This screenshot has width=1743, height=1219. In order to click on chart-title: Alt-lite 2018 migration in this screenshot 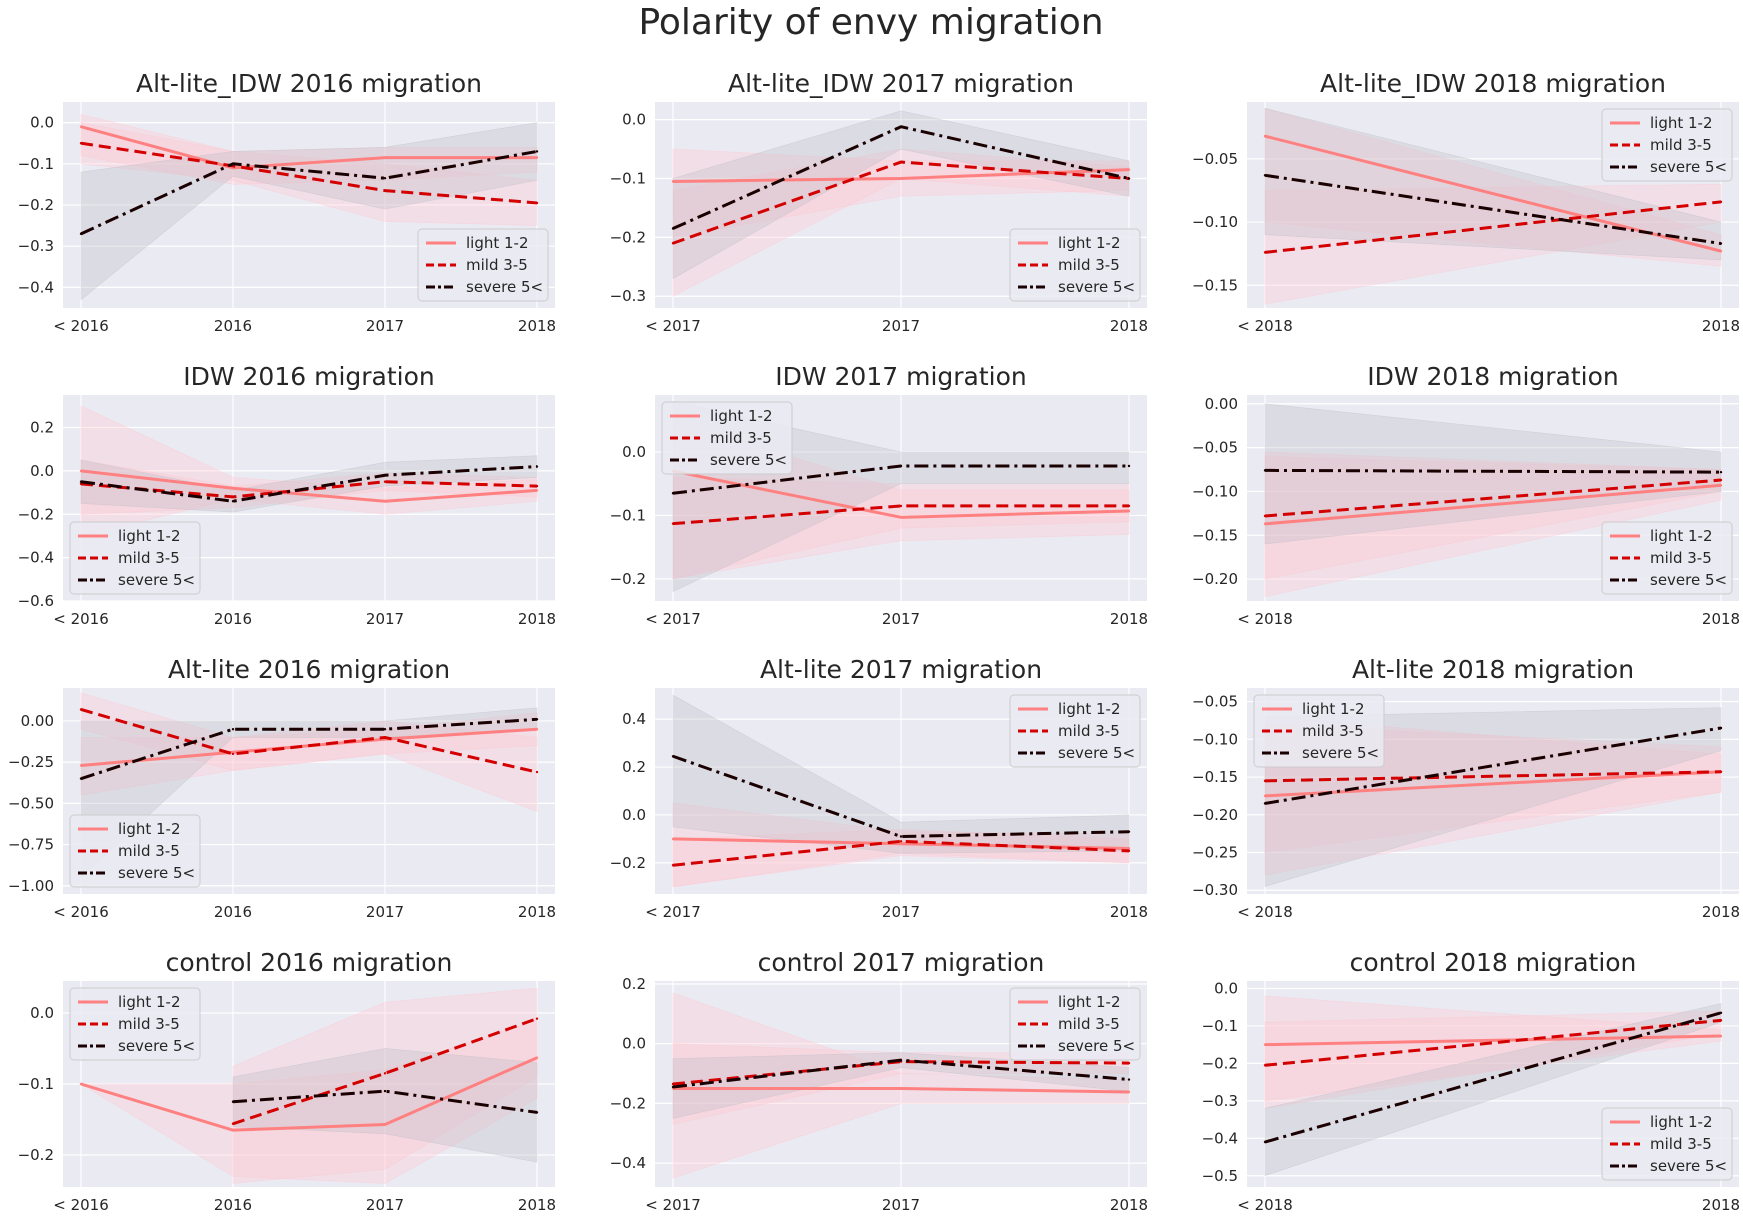, I will do `click(1493, 669)`.